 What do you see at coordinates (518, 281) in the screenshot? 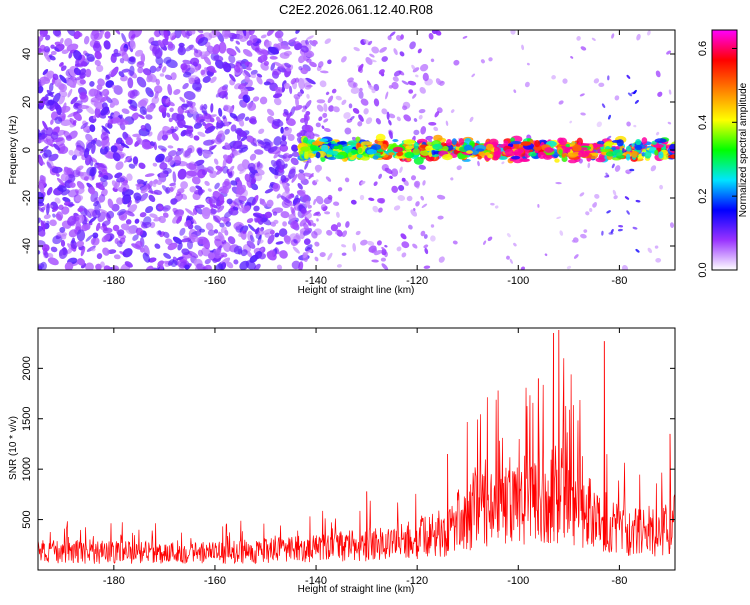
I see `x-tick-label: -100` at bounding box center [518, 281].